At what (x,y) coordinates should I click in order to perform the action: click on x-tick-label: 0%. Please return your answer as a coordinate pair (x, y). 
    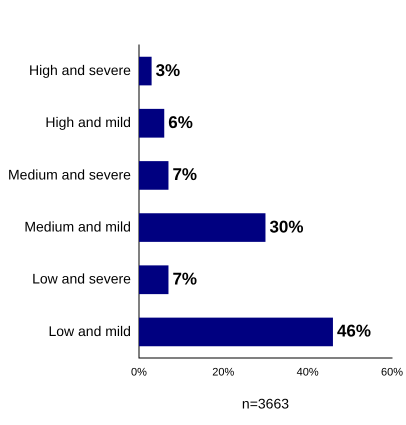
    Looking at the image, I should click on (139, 372).